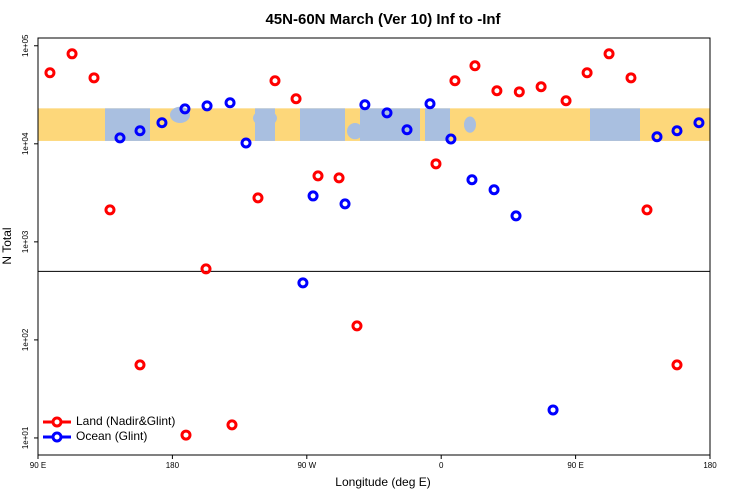  Describe the element at coordinates (25, 45) in the screenshot. I see `y-tick-label: 1e+05` at that location.